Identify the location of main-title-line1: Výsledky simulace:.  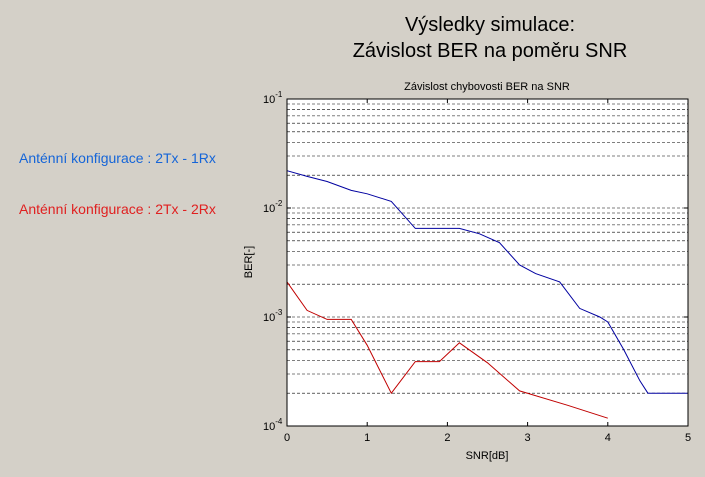
(490, 25).